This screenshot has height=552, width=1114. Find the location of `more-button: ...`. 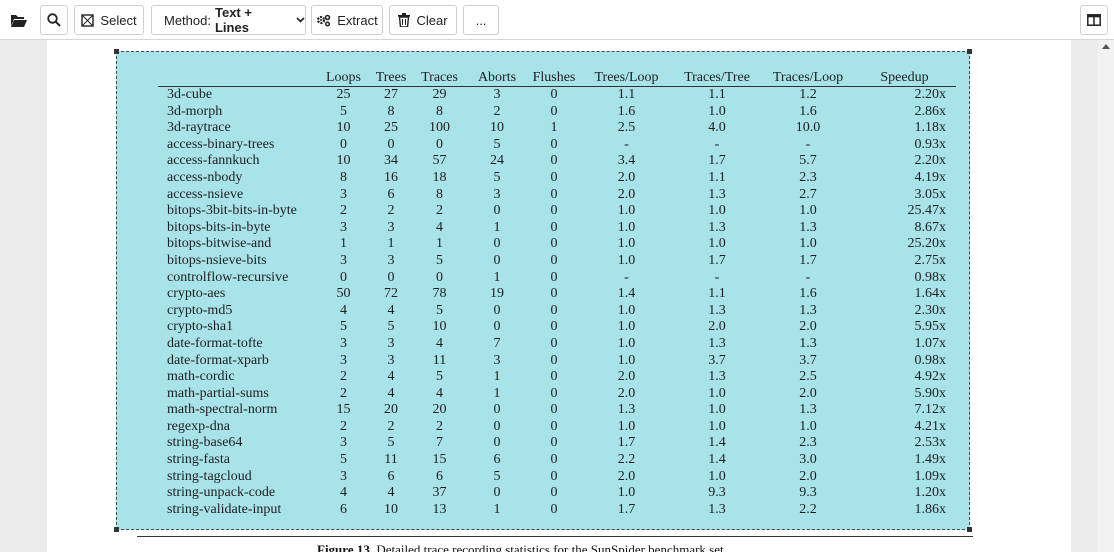

more-button: ... is located at coordinates (481, 20).